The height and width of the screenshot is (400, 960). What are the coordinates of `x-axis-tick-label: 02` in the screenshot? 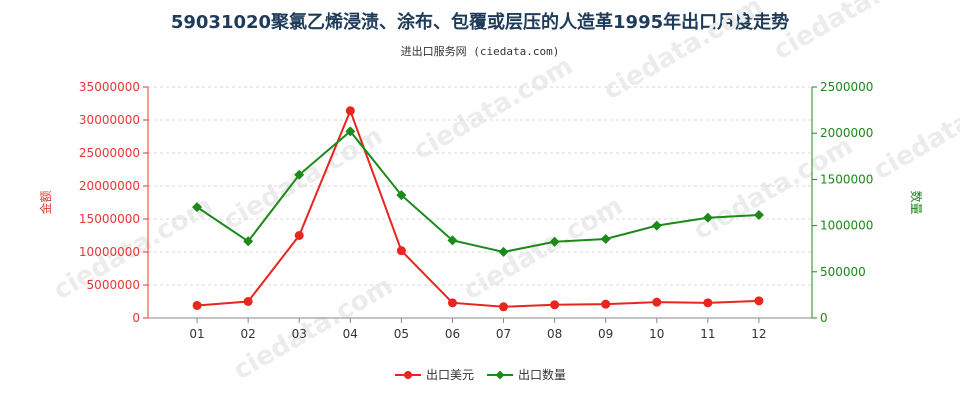 It's located at (248, 334).